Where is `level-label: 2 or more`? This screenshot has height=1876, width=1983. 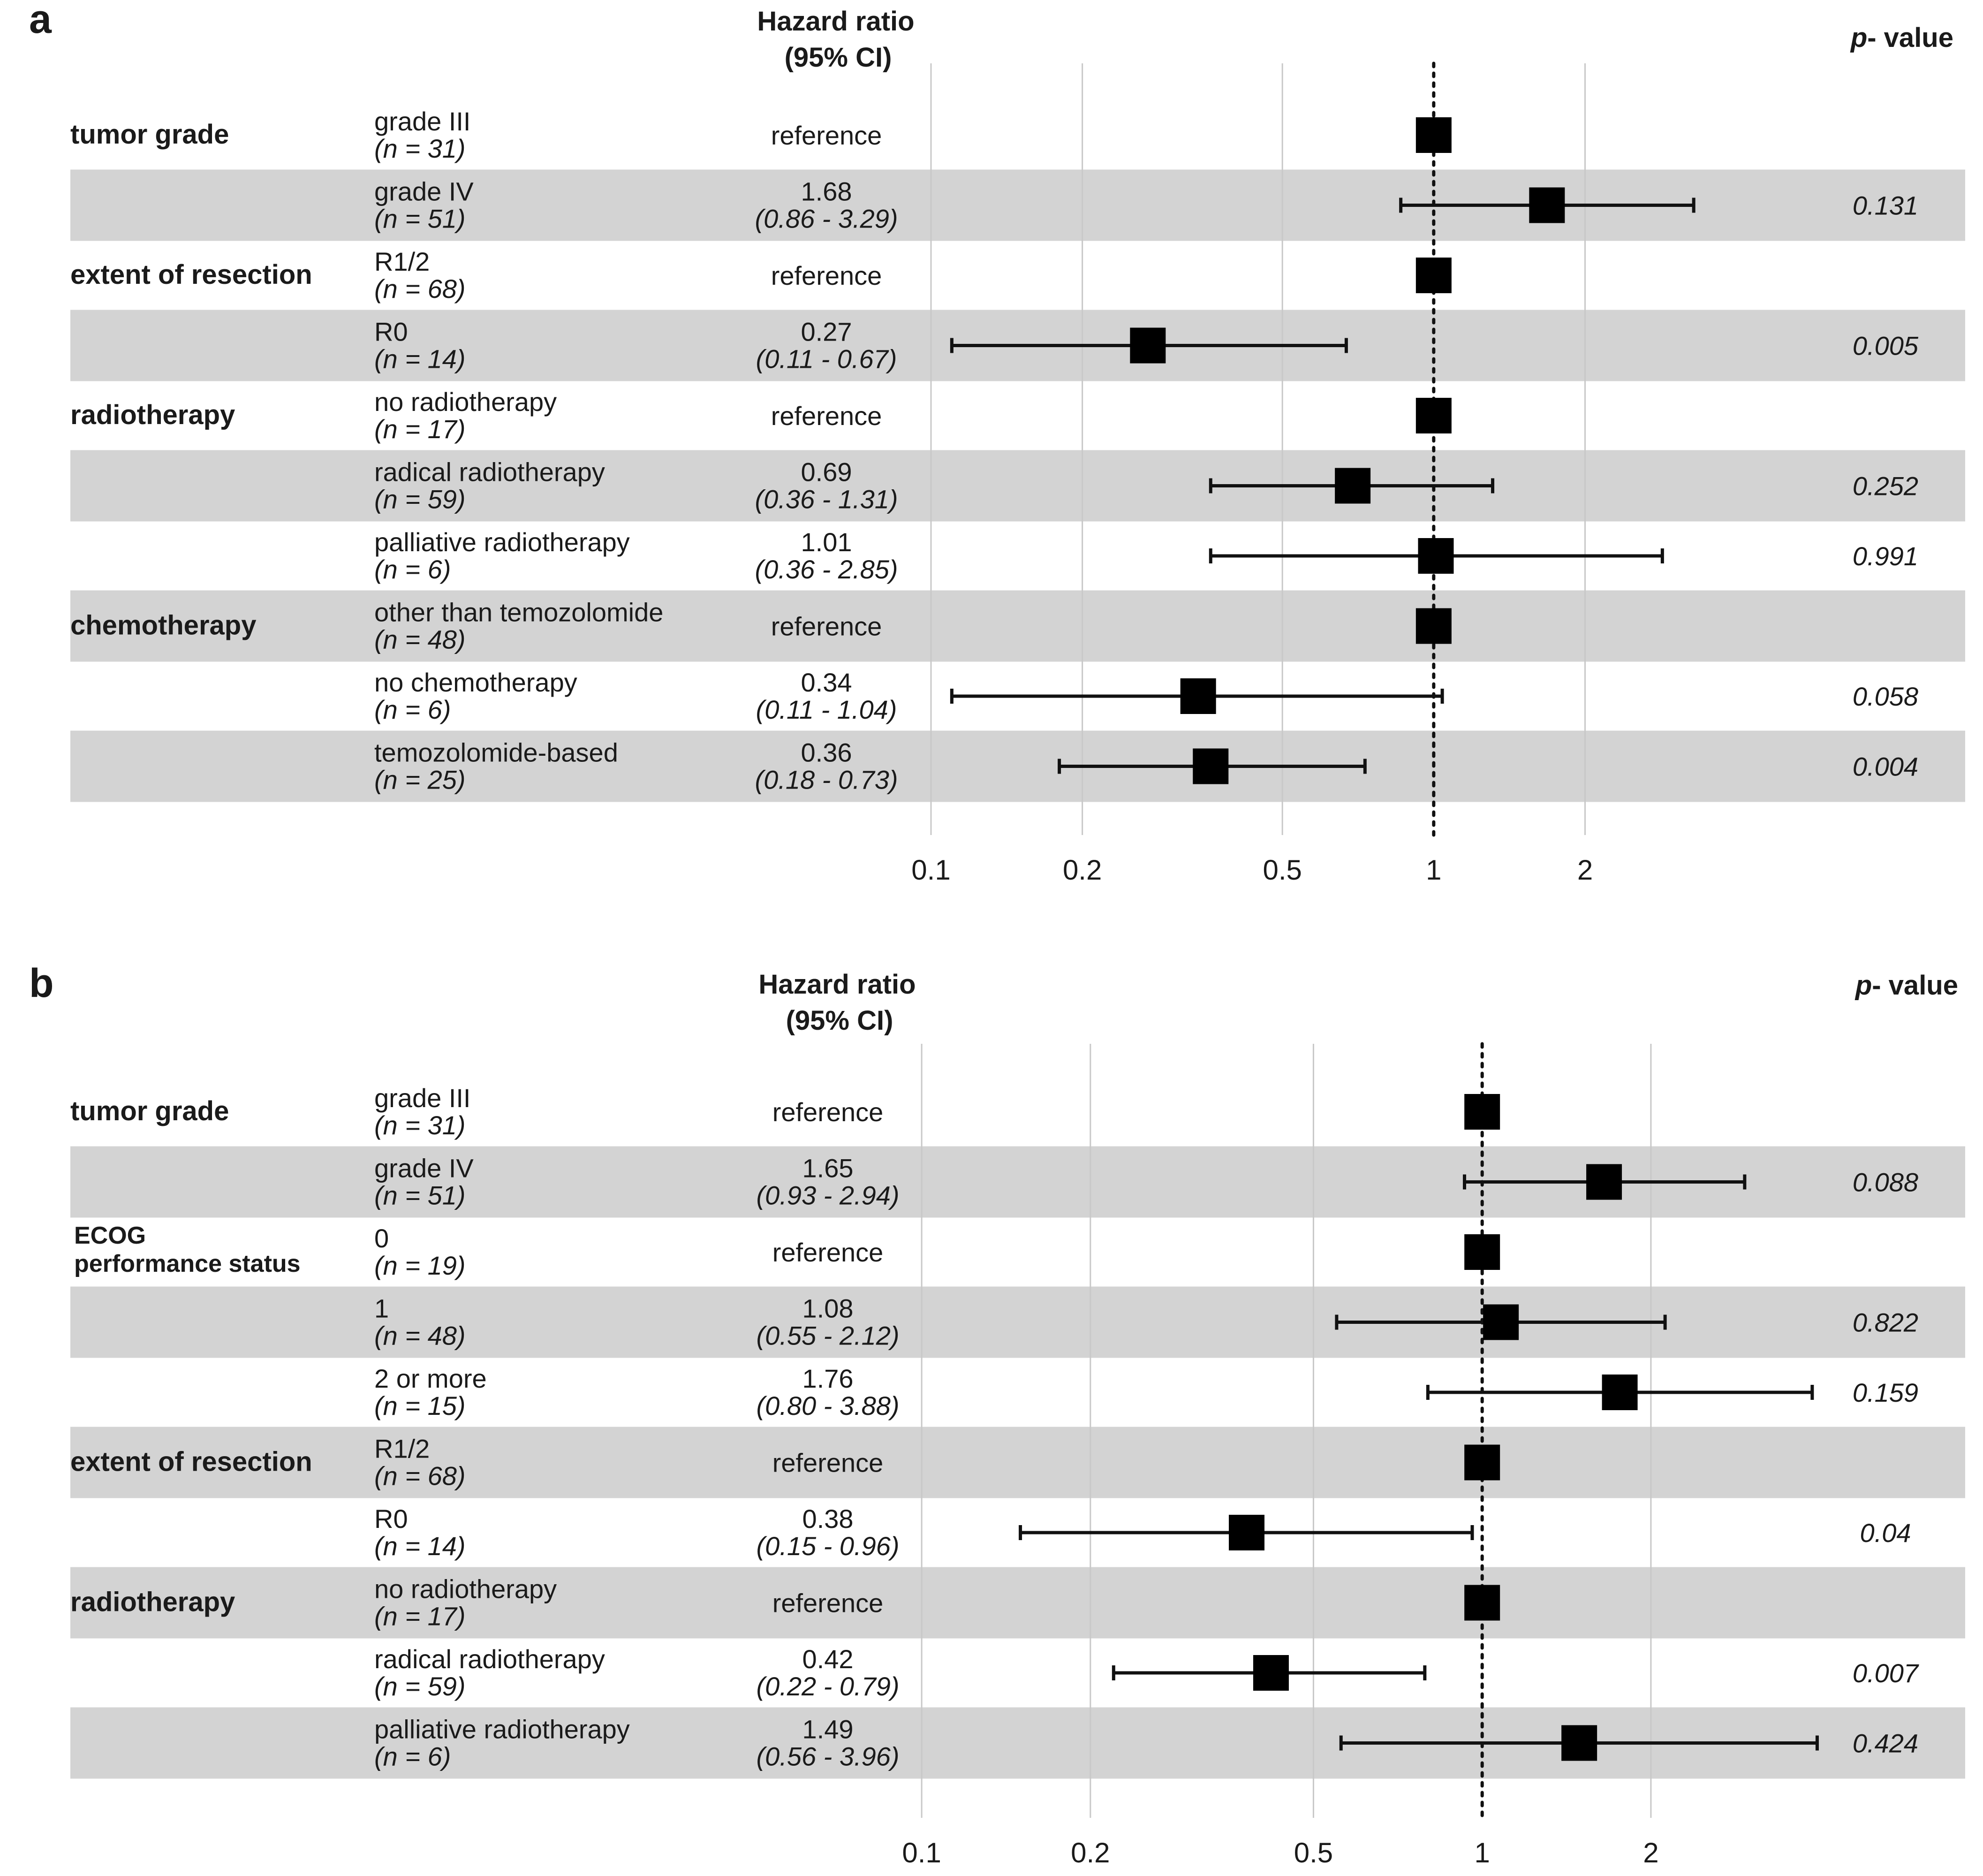
level-label: 2 or more is located at coordinates (430, 1379).